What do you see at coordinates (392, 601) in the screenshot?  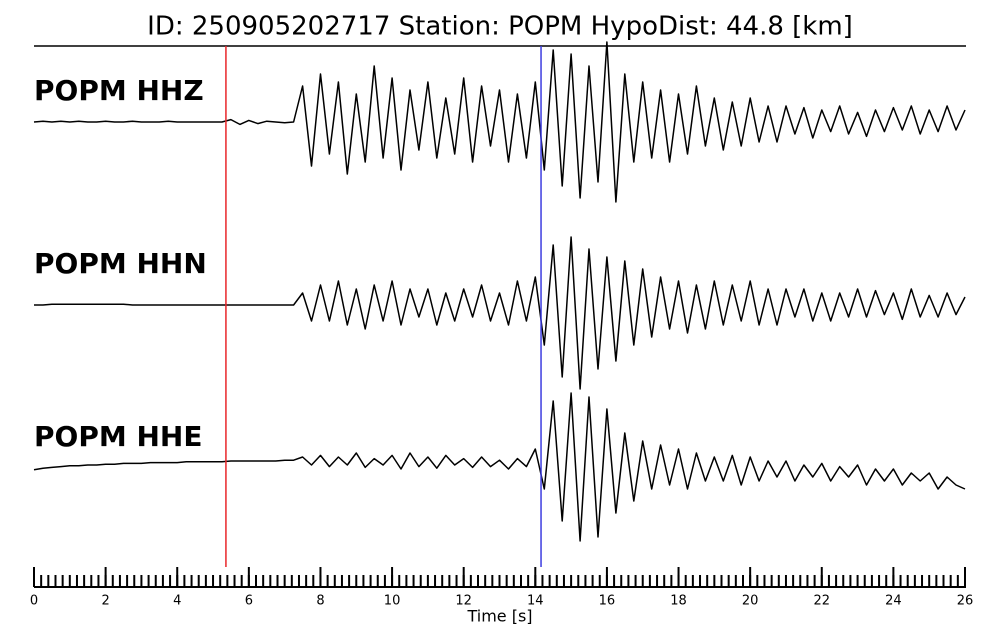 I see `x-tick-label: 10` at bounding box center [392, 601].